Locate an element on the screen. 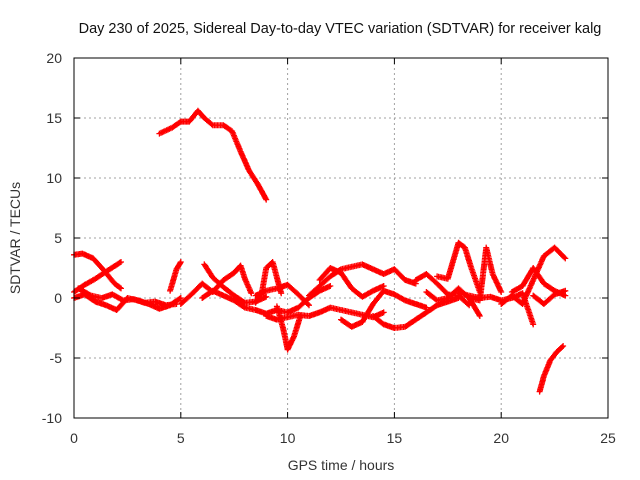 This screenshot has width=640, height=480. x-axis-label: GPS time / hours is located at coordinates (341, 465).